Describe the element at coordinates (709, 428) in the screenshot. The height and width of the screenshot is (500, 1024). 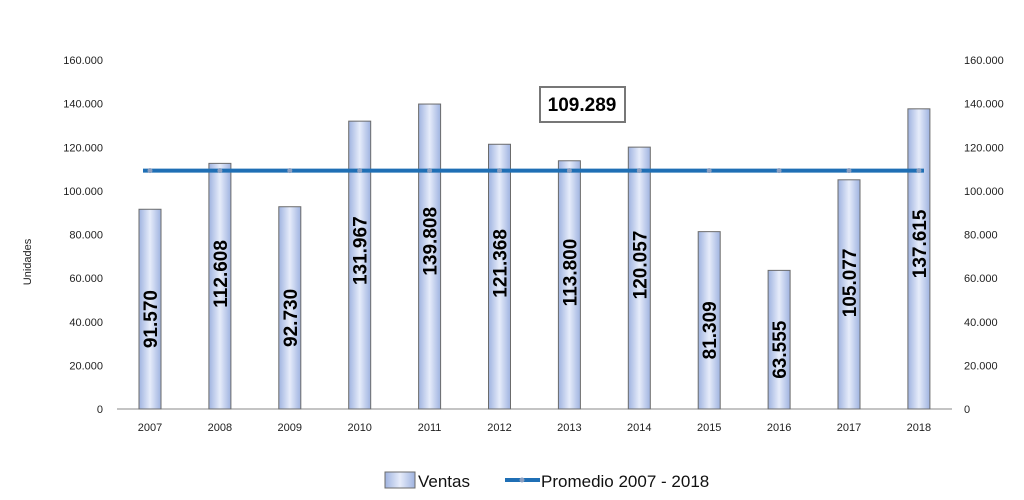
I see `x-tick-label: 2015` at that location.